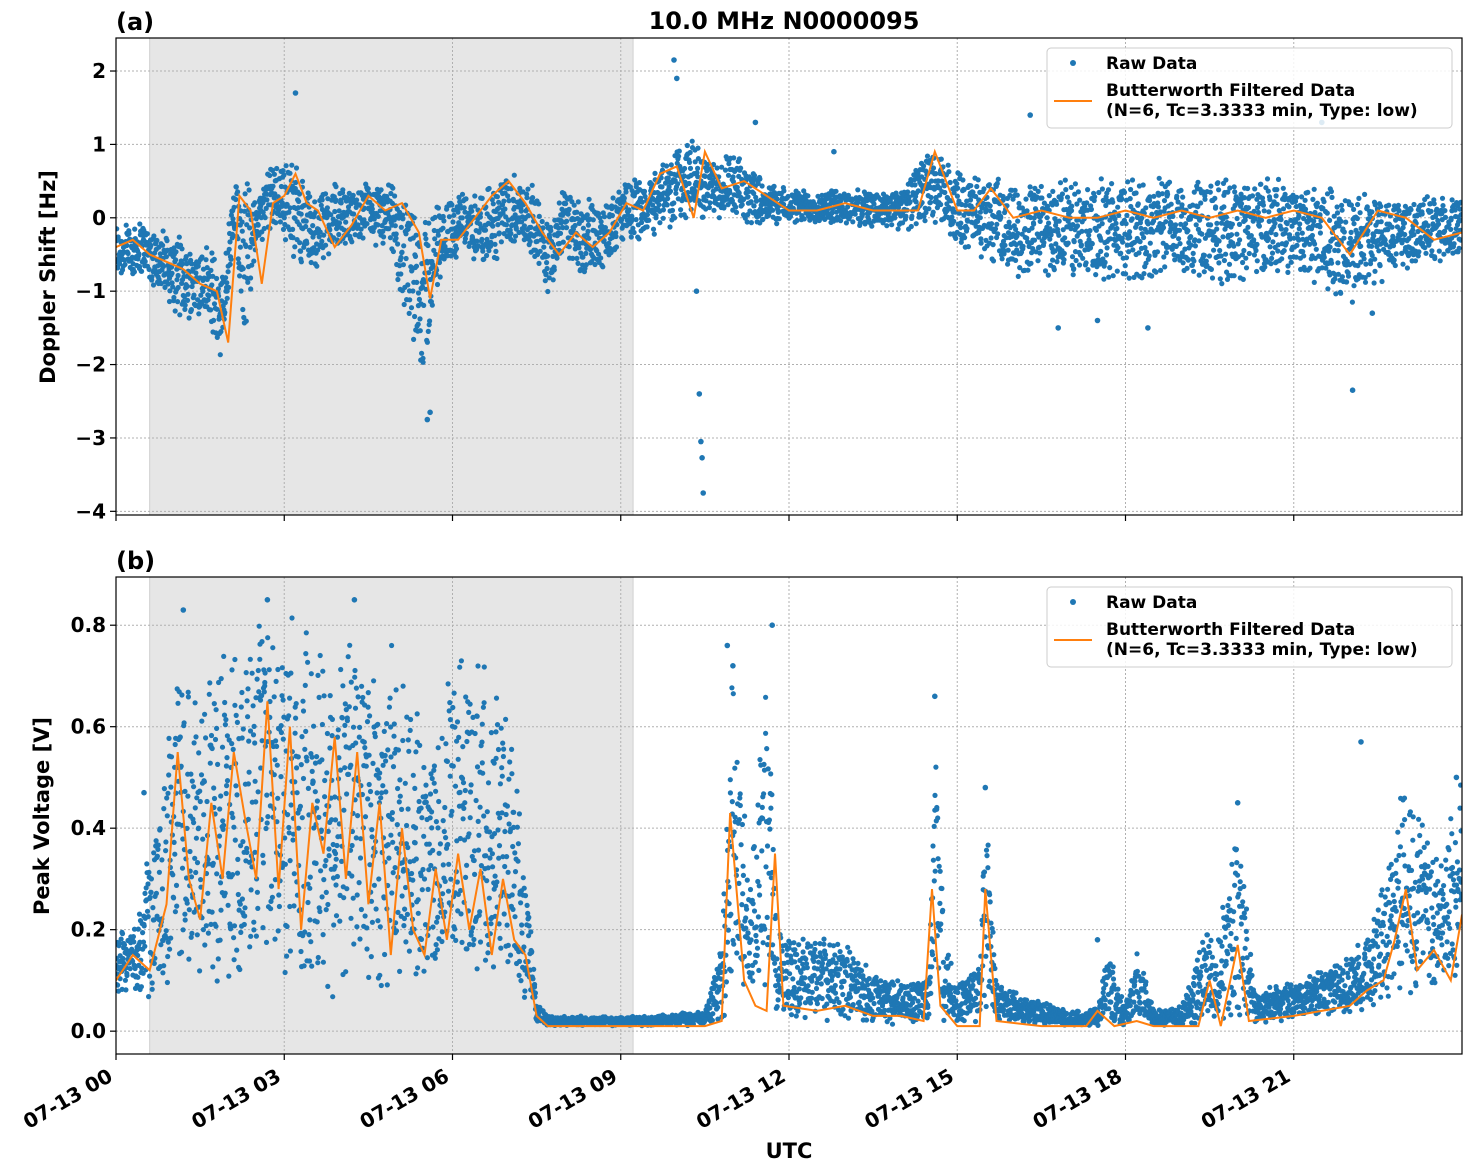 Image resolution: width=1472 pixels, height=1176 pixels. I want to click on panel-a-legend-filtered-params: (N=6, Tc=3.3333 min, Type: low), so click(1262, 111).